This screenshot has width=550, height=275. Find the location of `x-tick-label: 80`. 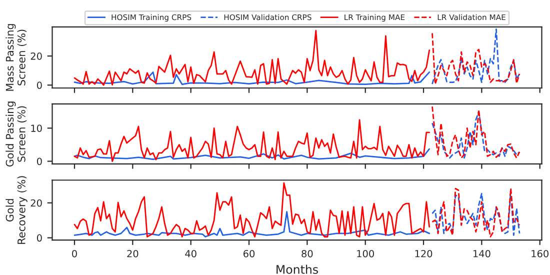

x-tick-label: 80 is located at coordinates (307, 254).